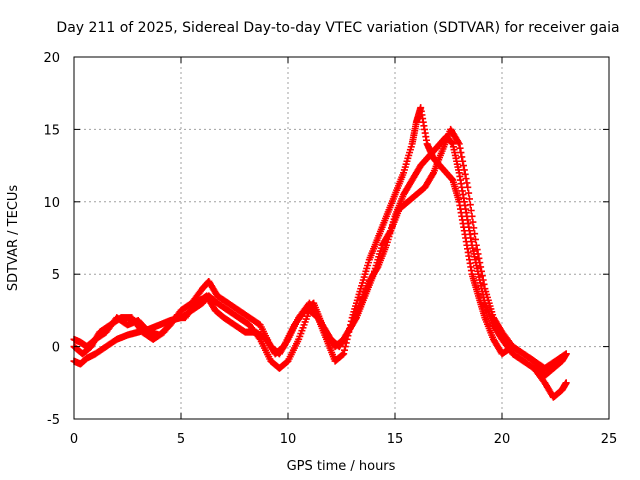 The width and height of the screenshot is (640, 480). Describe the element at coordinates (181, 439) in the screenshot. I see `x-tick-label: 5` at that location.